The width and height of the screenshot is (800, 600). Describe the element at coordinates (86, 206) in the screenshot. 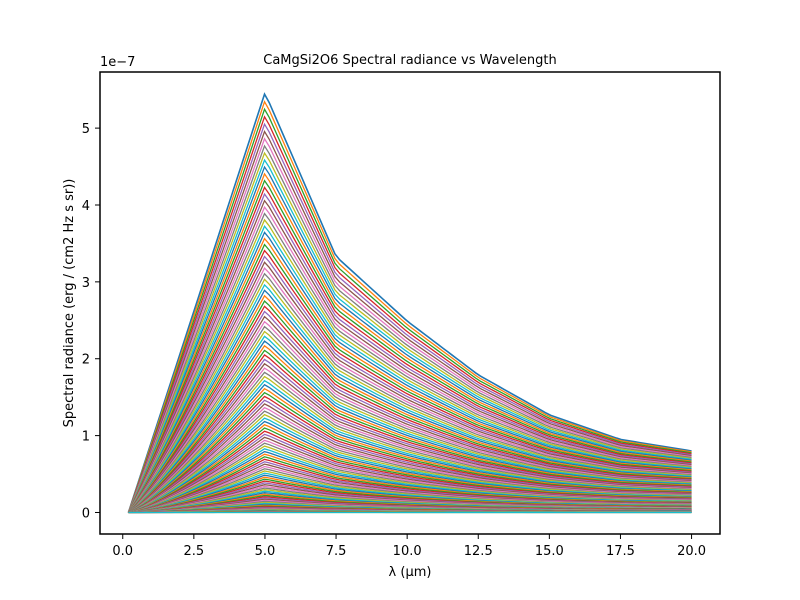

I see `y-tick-label: 4` at that location.